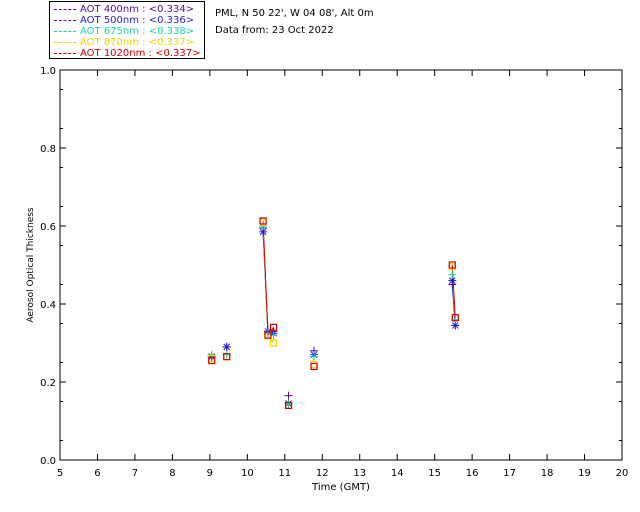 The image size is (640, 512). I want to click on x-tick-label: 17, so click(509, 473).